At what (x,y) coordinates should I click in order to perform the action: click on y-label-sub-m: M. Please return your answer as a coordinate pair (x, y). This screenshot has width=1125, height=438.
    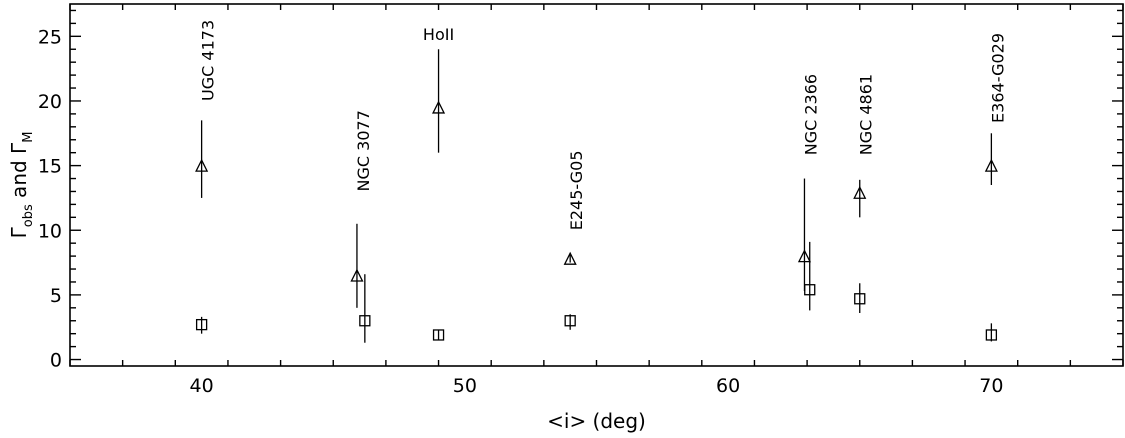
    Looking at the image, I should click on (28, 137).